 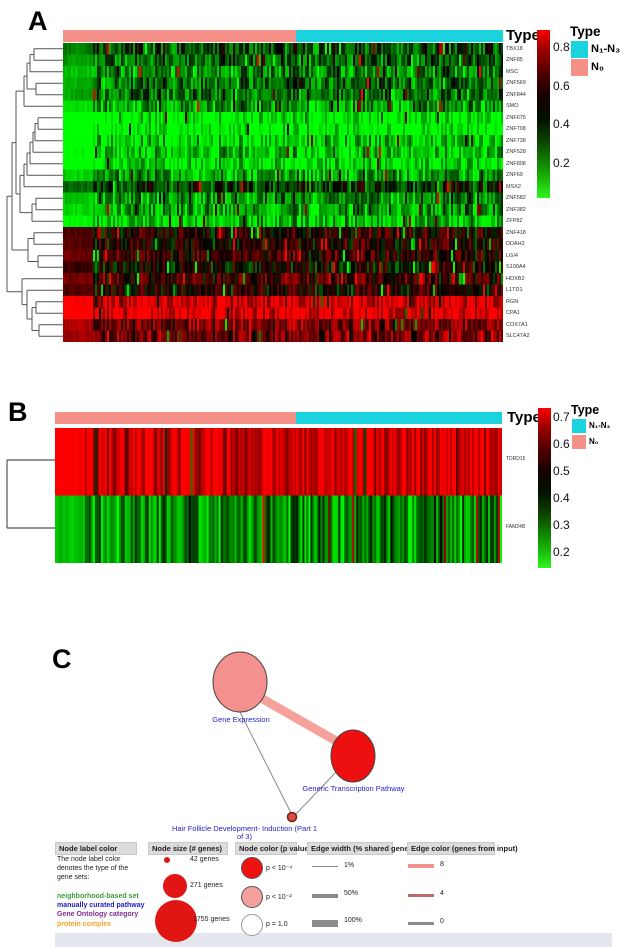 I want to click on gene-label-TDRD15: TDRD15, so click(x=516, y=459).